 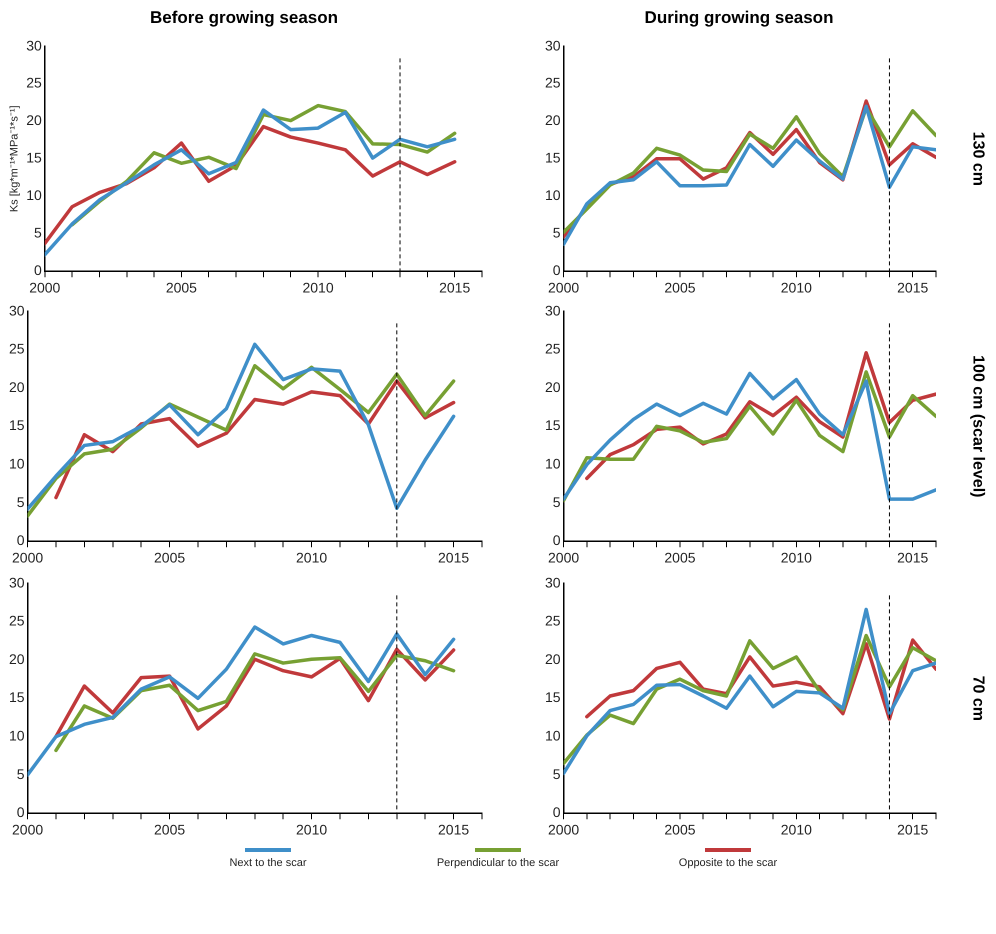 I want to click on text: 70 cm, so click(x=978, y=698).